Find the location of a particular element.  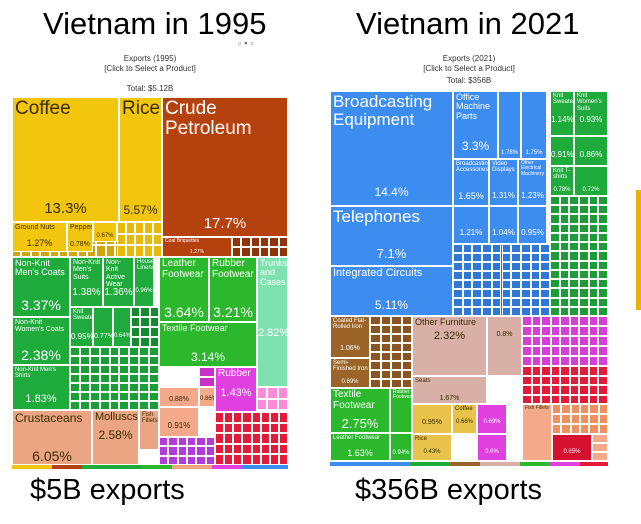

treemap-cell-unlabeled: 0.67% is located at coordinates (105, 232).